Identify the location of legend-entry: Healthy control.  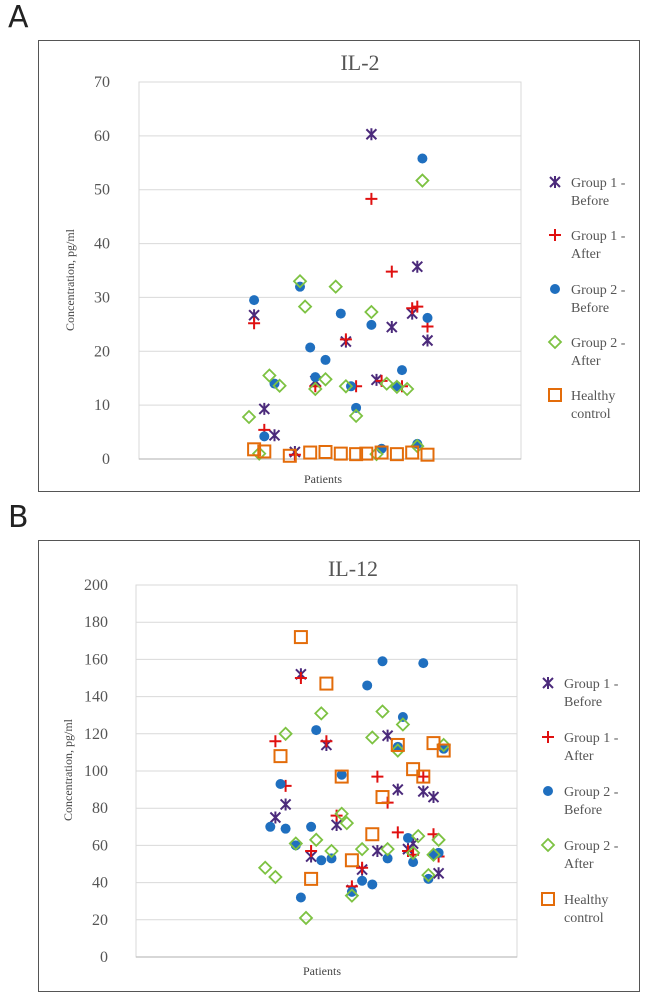
(586, 909).